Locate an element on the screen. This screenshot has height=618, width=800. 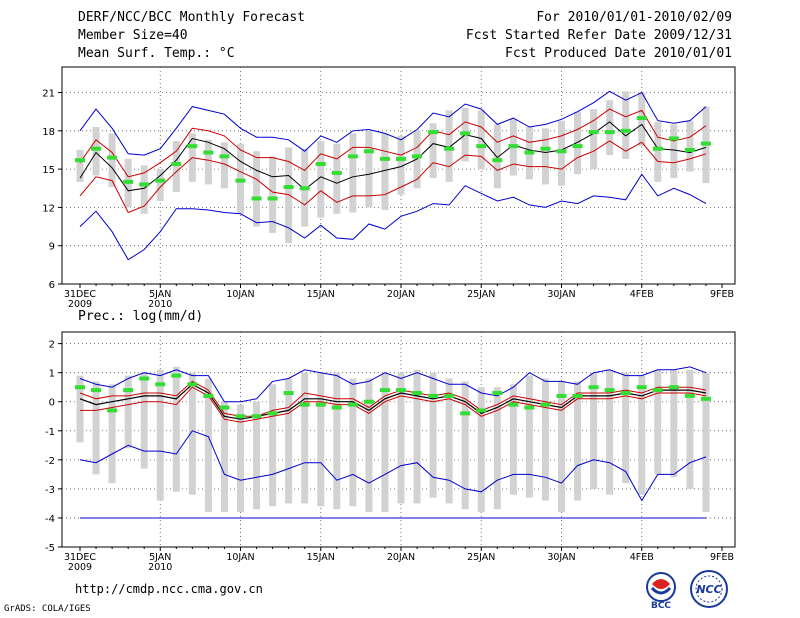
bcc-logo: BCC is located at coordinates (661, 591).